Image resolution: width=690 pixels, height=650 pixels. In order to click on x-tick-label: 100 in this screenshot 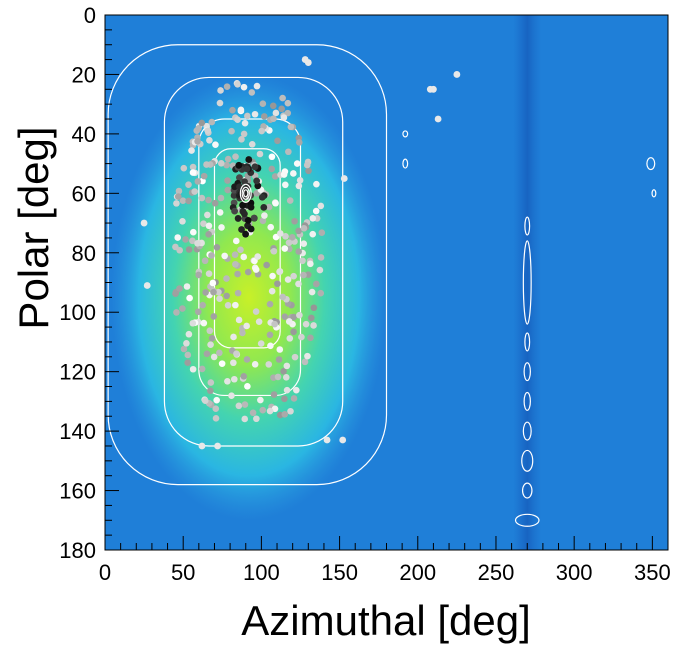, I will do `click(261, 572)`.